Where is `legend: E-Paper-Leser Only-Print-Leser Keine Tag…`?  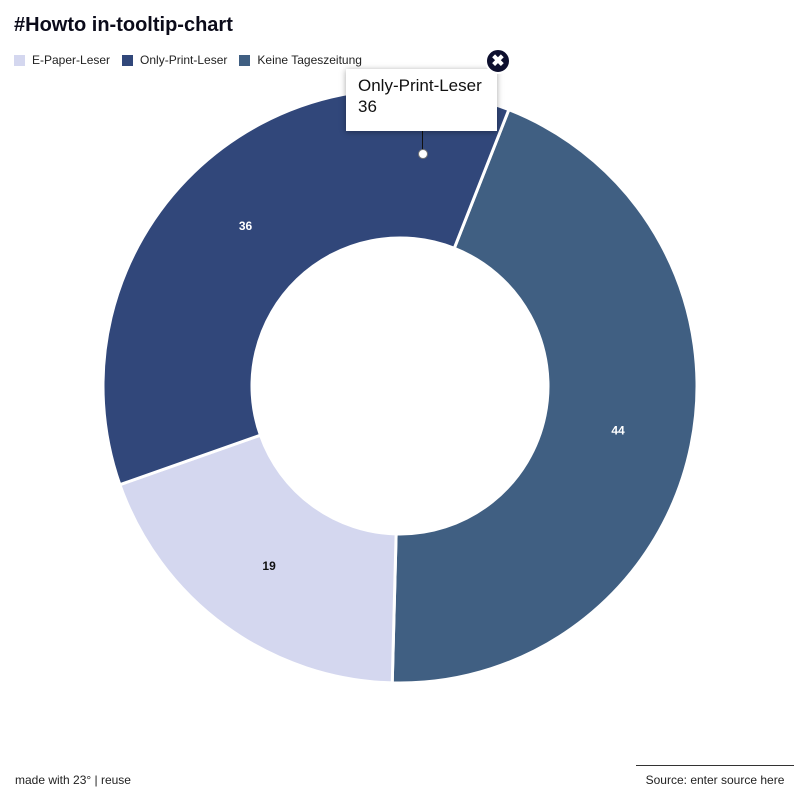 legend: E-Paper-Leser Only-Print-Leser Keine Tag… is located at coordinates (194, 60).